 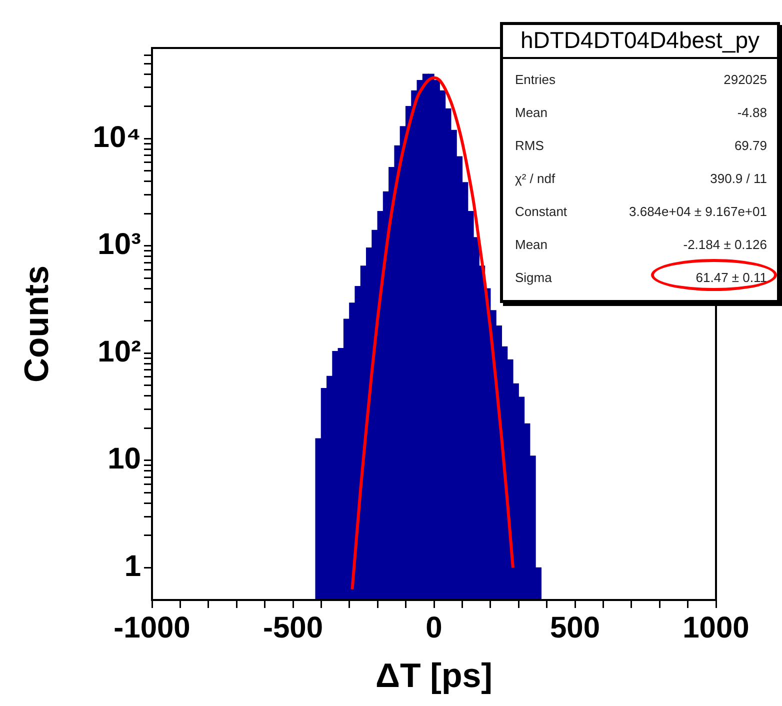 I want to click on annotation: Sigma, so click(x=534, y=278).